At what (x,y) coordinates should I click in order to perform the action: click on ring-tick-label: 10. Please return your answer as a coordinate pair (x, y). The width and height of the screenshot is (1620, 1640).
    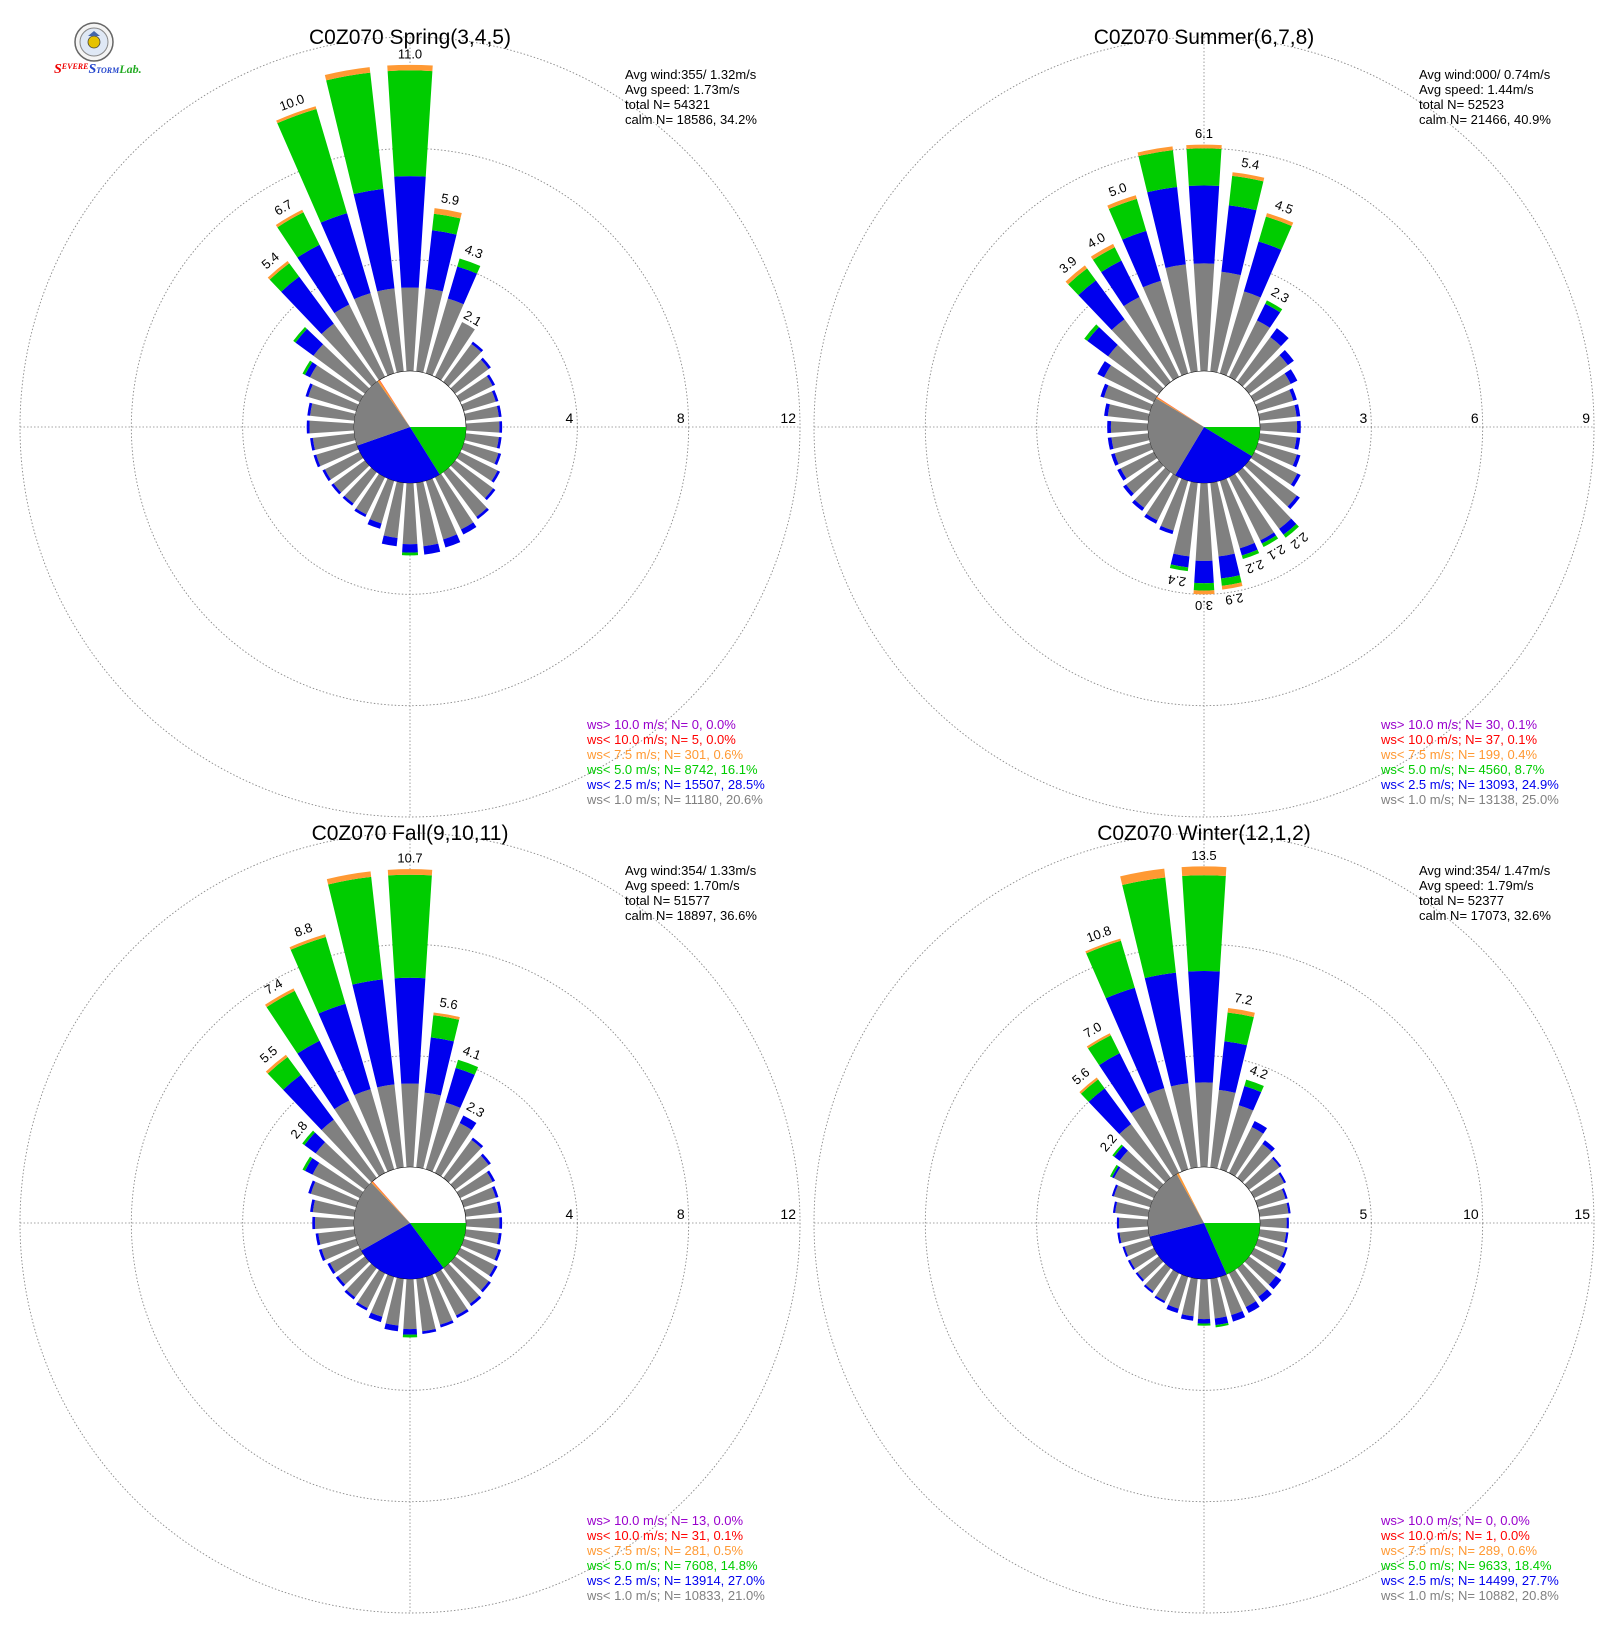
    Looking at the image, I should click on (1471, 1214).